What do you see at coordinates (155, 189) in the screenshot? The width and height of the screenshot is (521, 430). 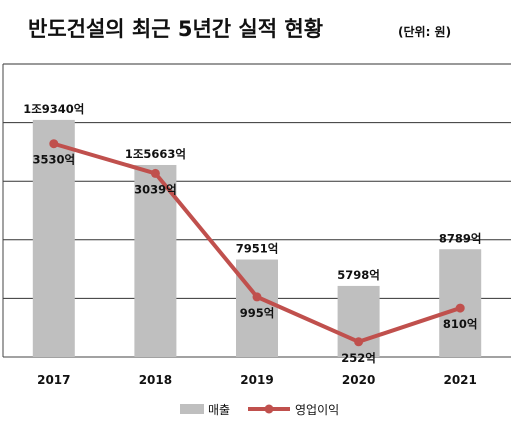 I see `line-label-2018: 3039억` at bounding box center [155, 189].